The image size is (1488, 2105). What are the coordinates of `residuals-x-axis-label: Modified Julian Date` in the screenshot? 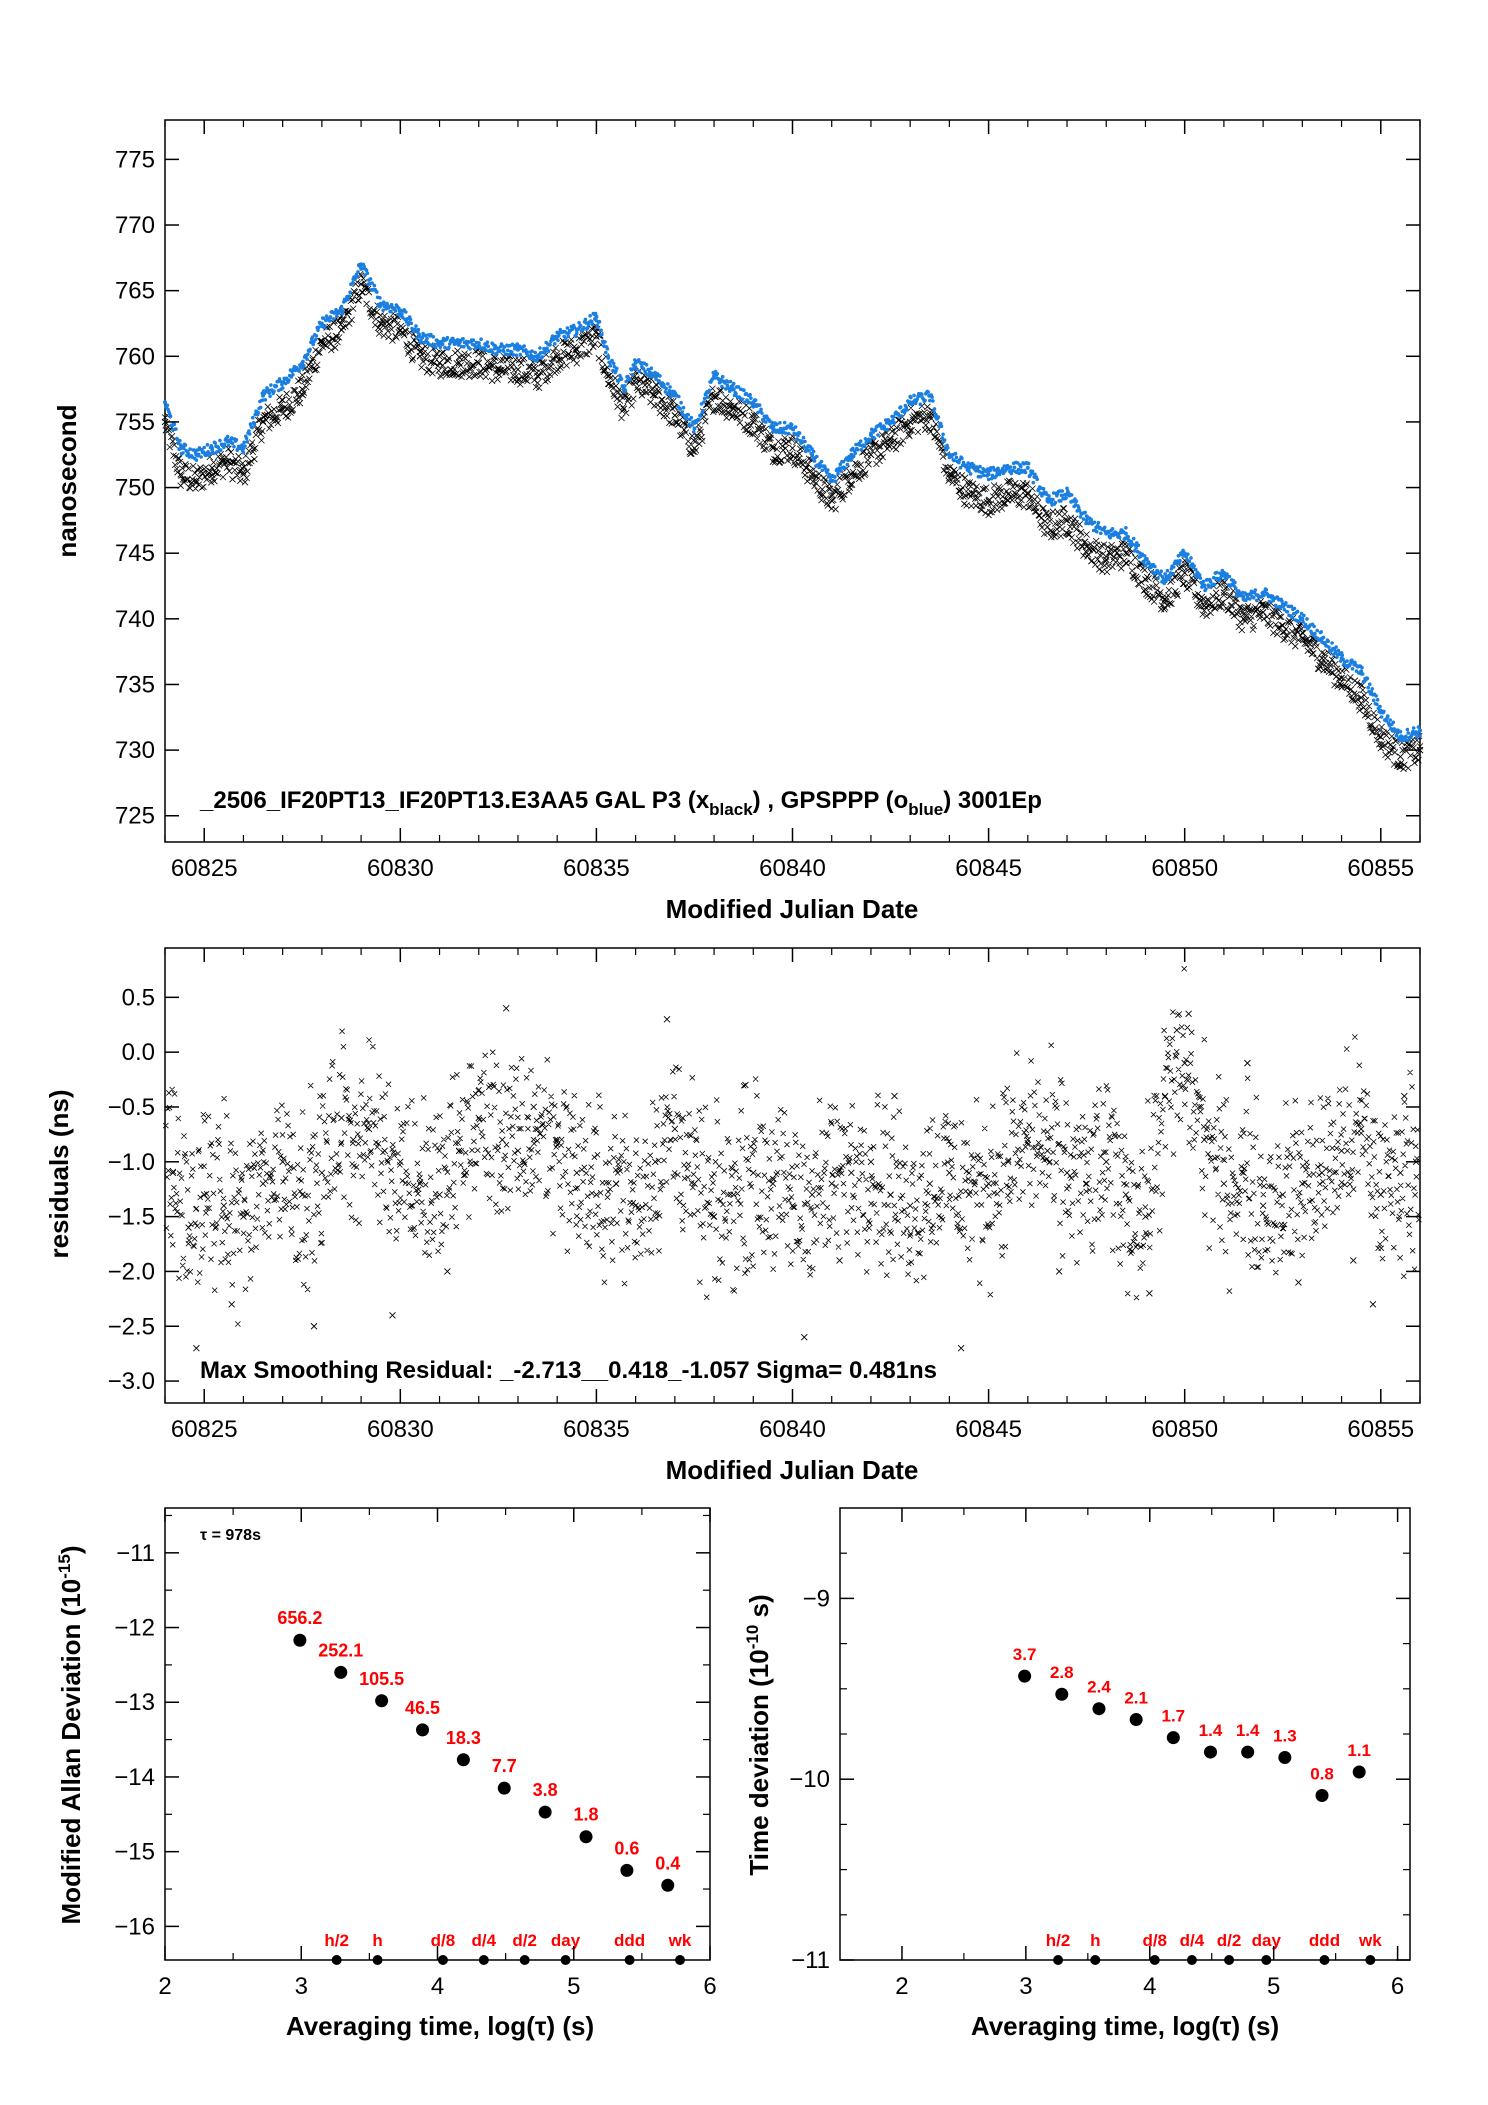 It's located at (792, 1470).